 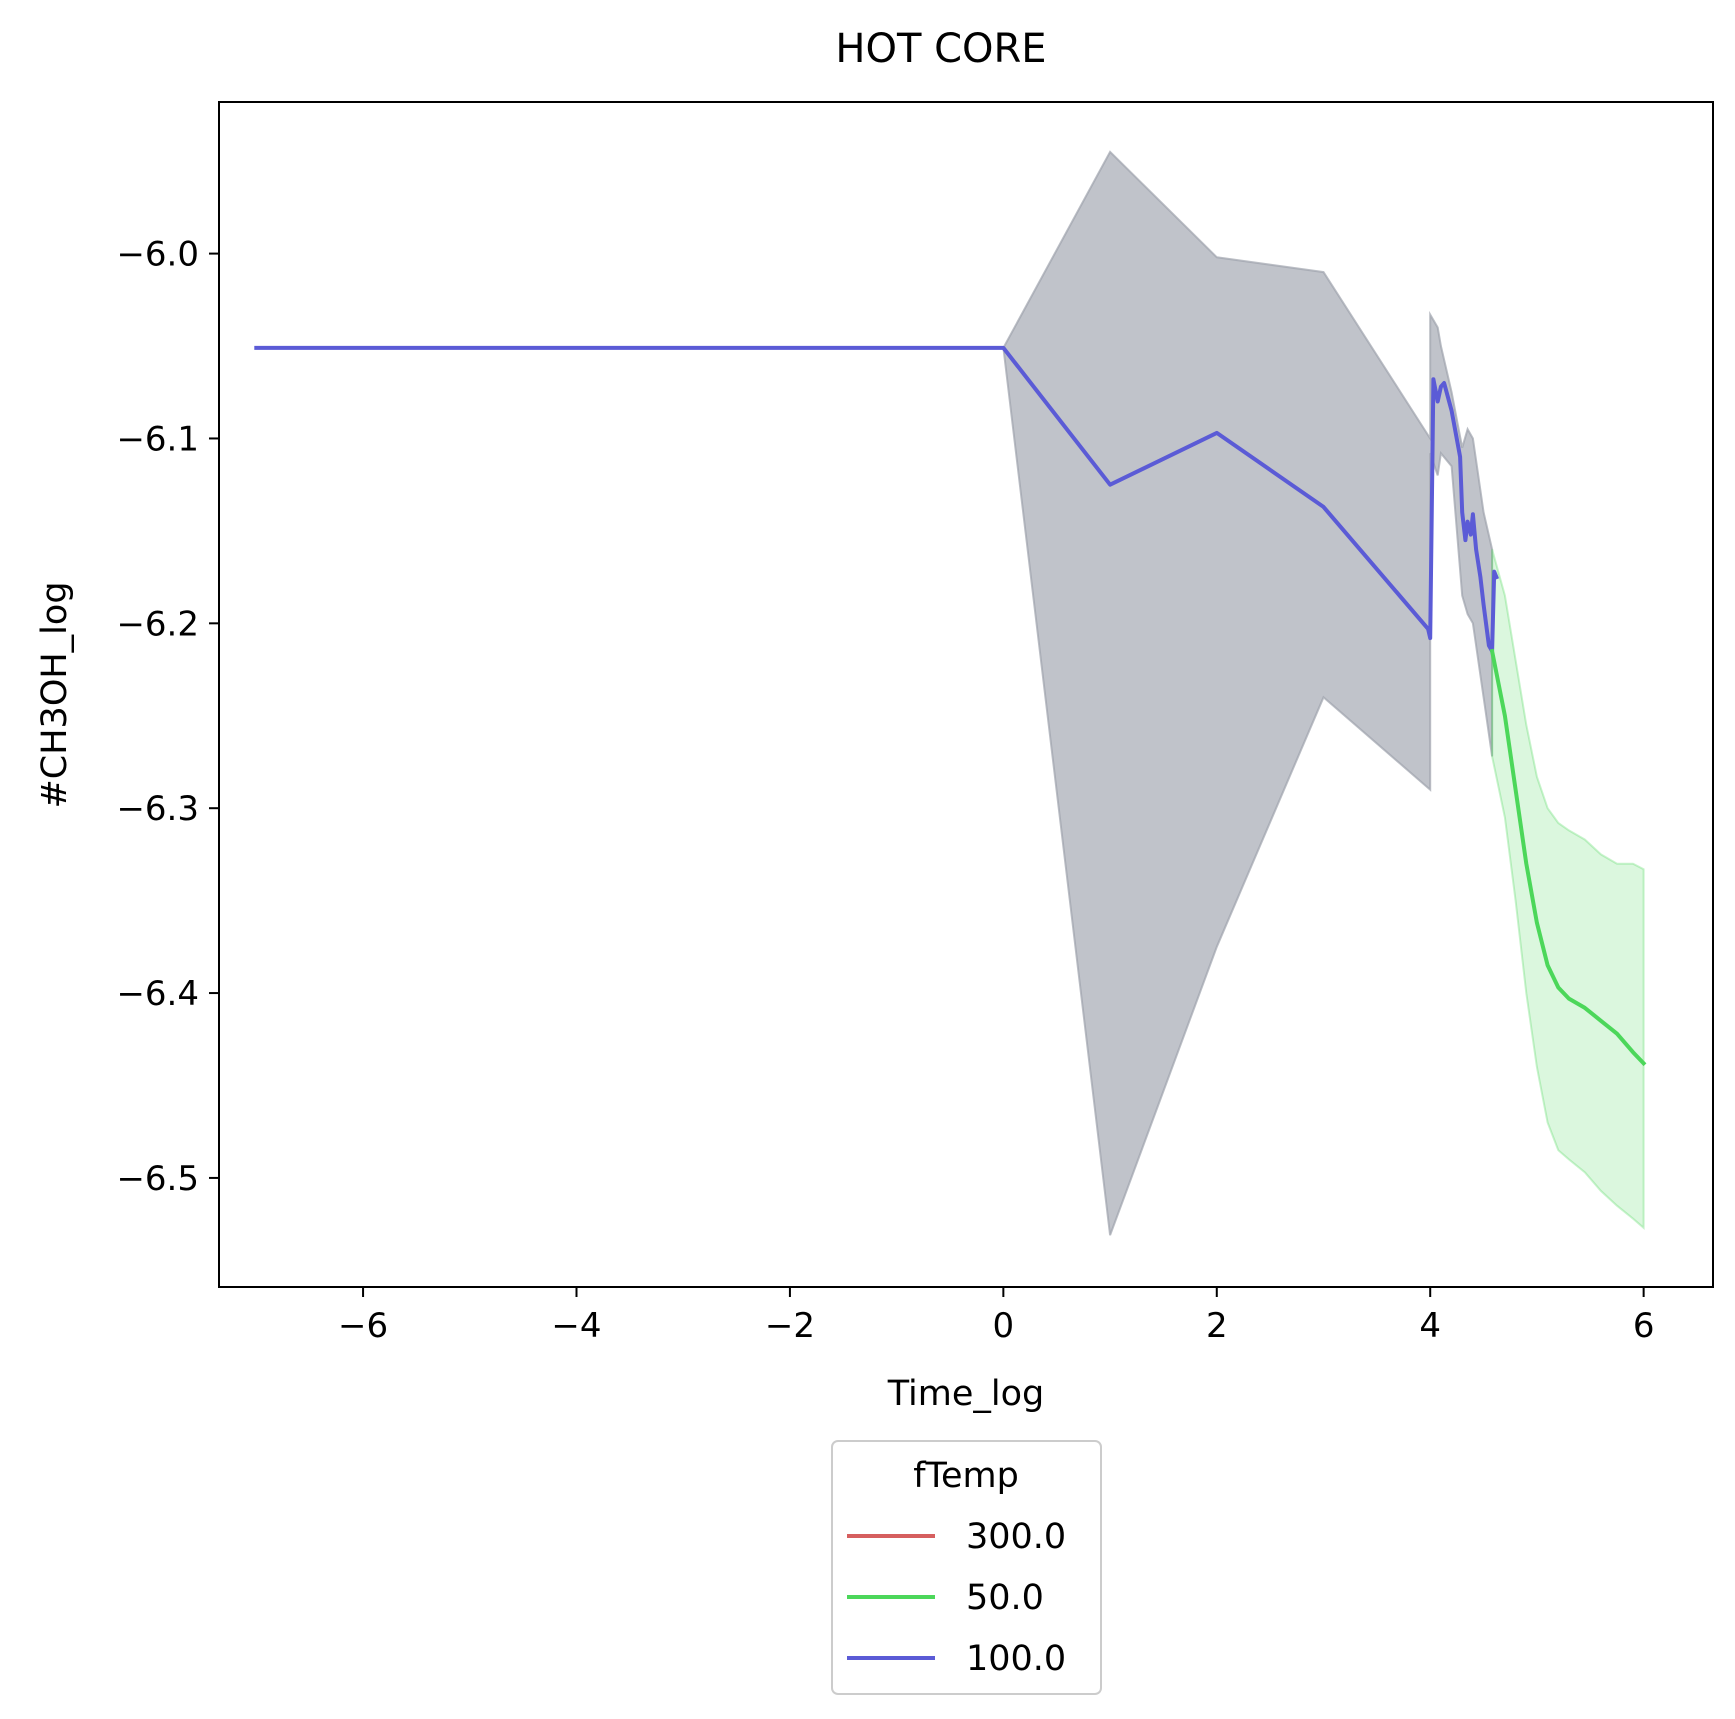 What do you see at coordinates (790, 1326) in the screenshot?
I see `x-tick-label: −2` at bounding box center [790, 1326].